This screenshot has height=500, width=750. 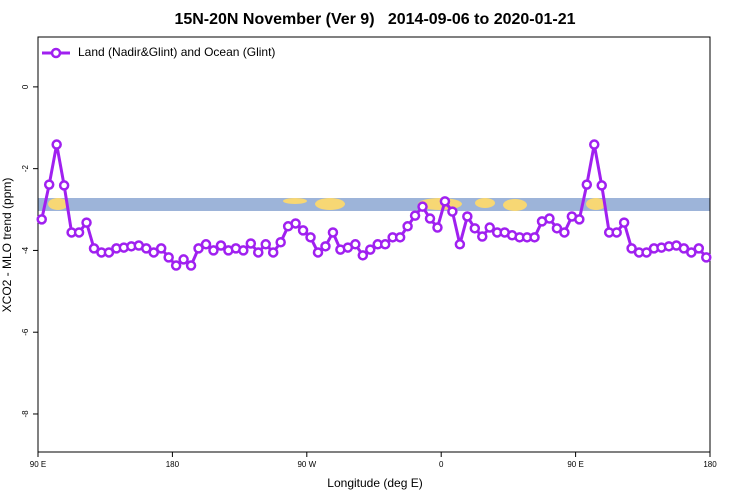 I want to click on y-tick-label: -2, so click(x=25, y=169).